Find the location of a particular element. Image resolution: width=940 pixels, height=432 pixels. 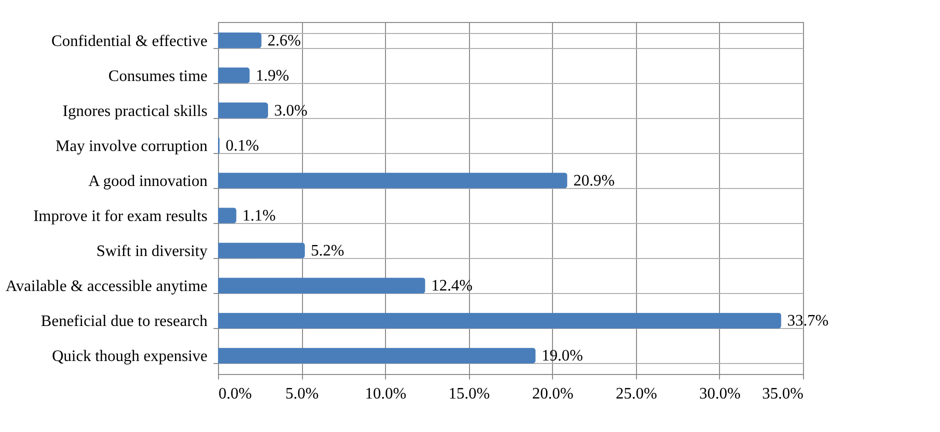

data-label: 0.1% is located at coordinates (242, 145).